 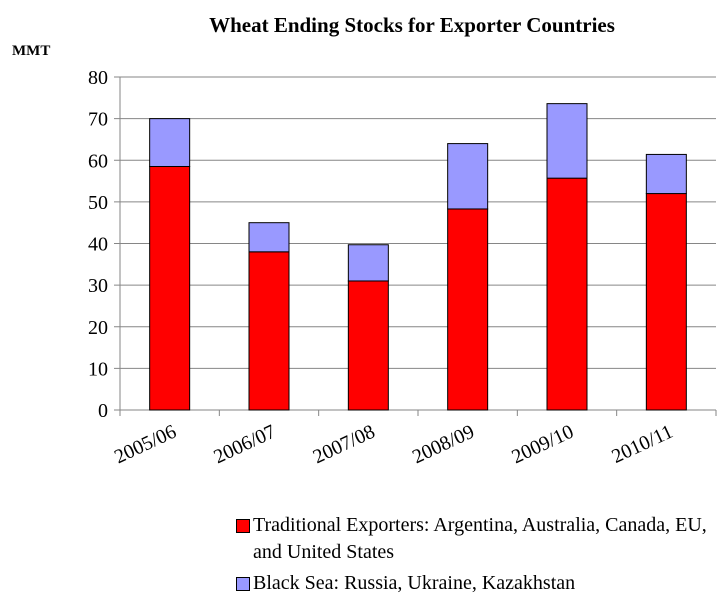 I want to click on legend-entry: Black Sea: Russia, Ukraine, Kazakhstan, so click(x=475, y=583).